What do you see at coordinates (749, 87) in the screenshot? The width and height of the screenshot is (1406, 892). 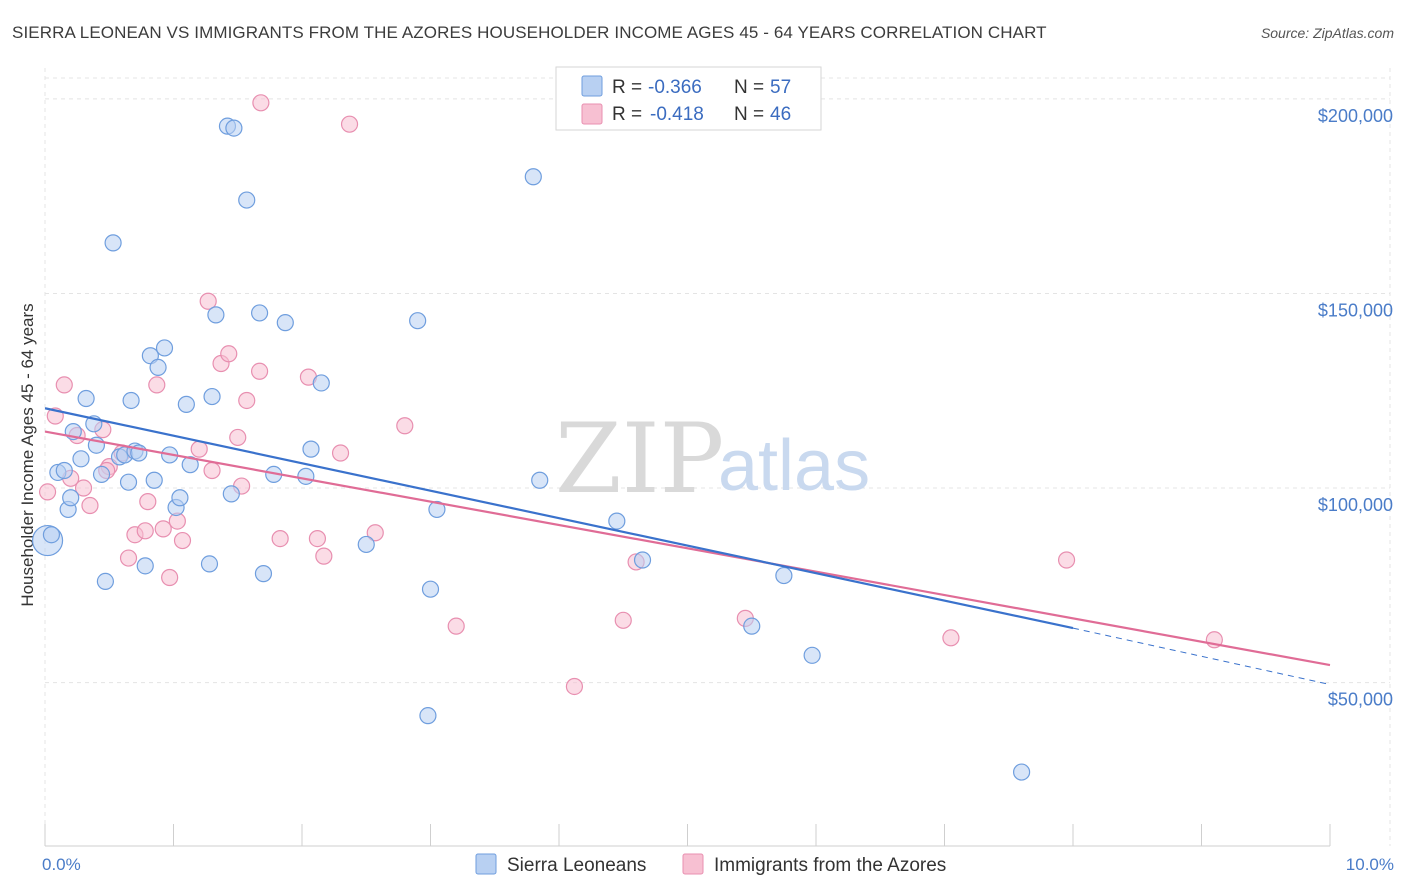 I see `legend-n-label-sierra: N =` at bounding box center [749, 87].